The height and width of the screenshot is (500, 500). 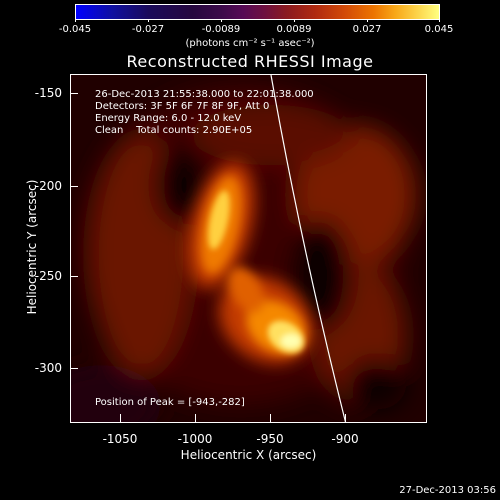 What do you see at coordinates (367, 29) in the screenshot?
I see `colorbar-tick-label: 0.027` at bounding box center [367, 29].